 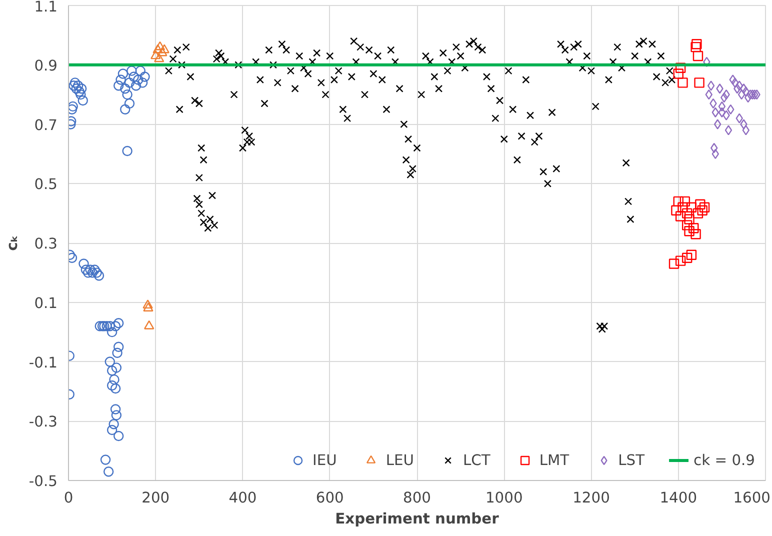 I want to click on legend-label: LEU, so click(x=400, y=460).